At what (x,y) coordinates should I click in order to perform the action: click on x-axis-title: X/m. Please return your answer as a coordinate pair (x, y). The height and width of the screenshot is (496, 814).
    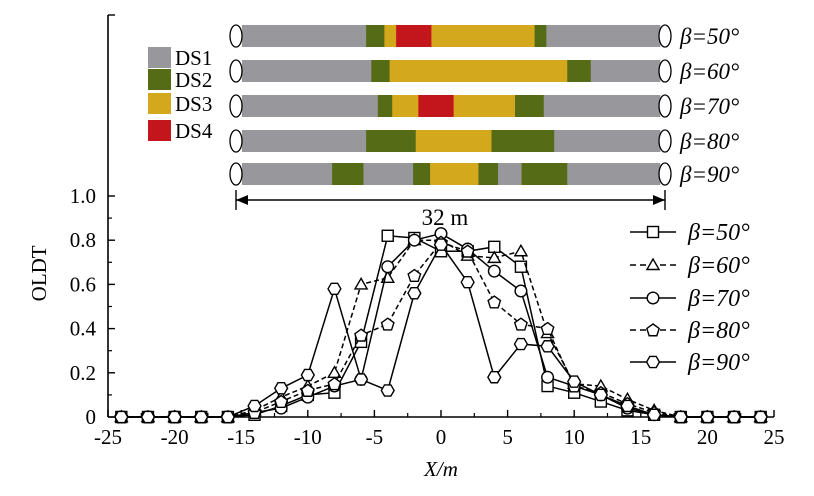
    Looking at the image, I should click on (440, 469).